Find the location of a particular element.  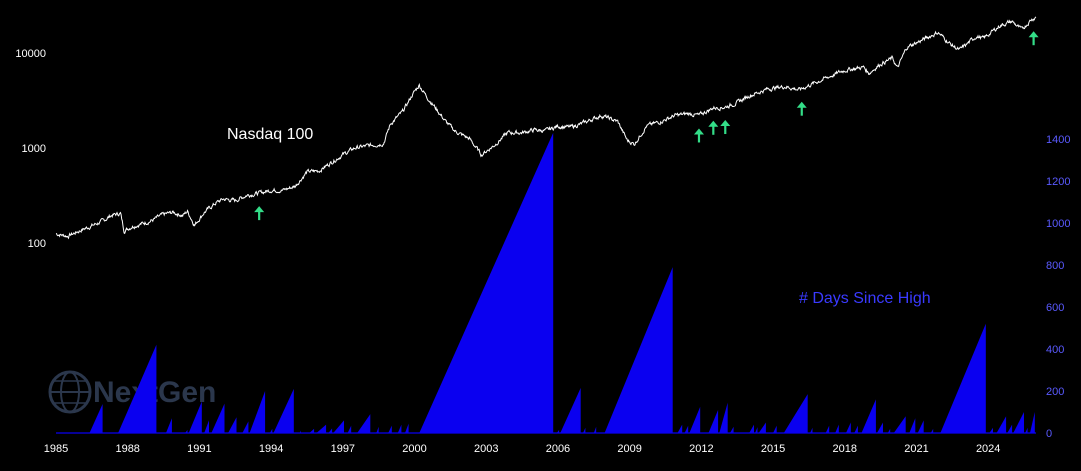

right-tick-label: 400 is located at coordinates (1055, 350).